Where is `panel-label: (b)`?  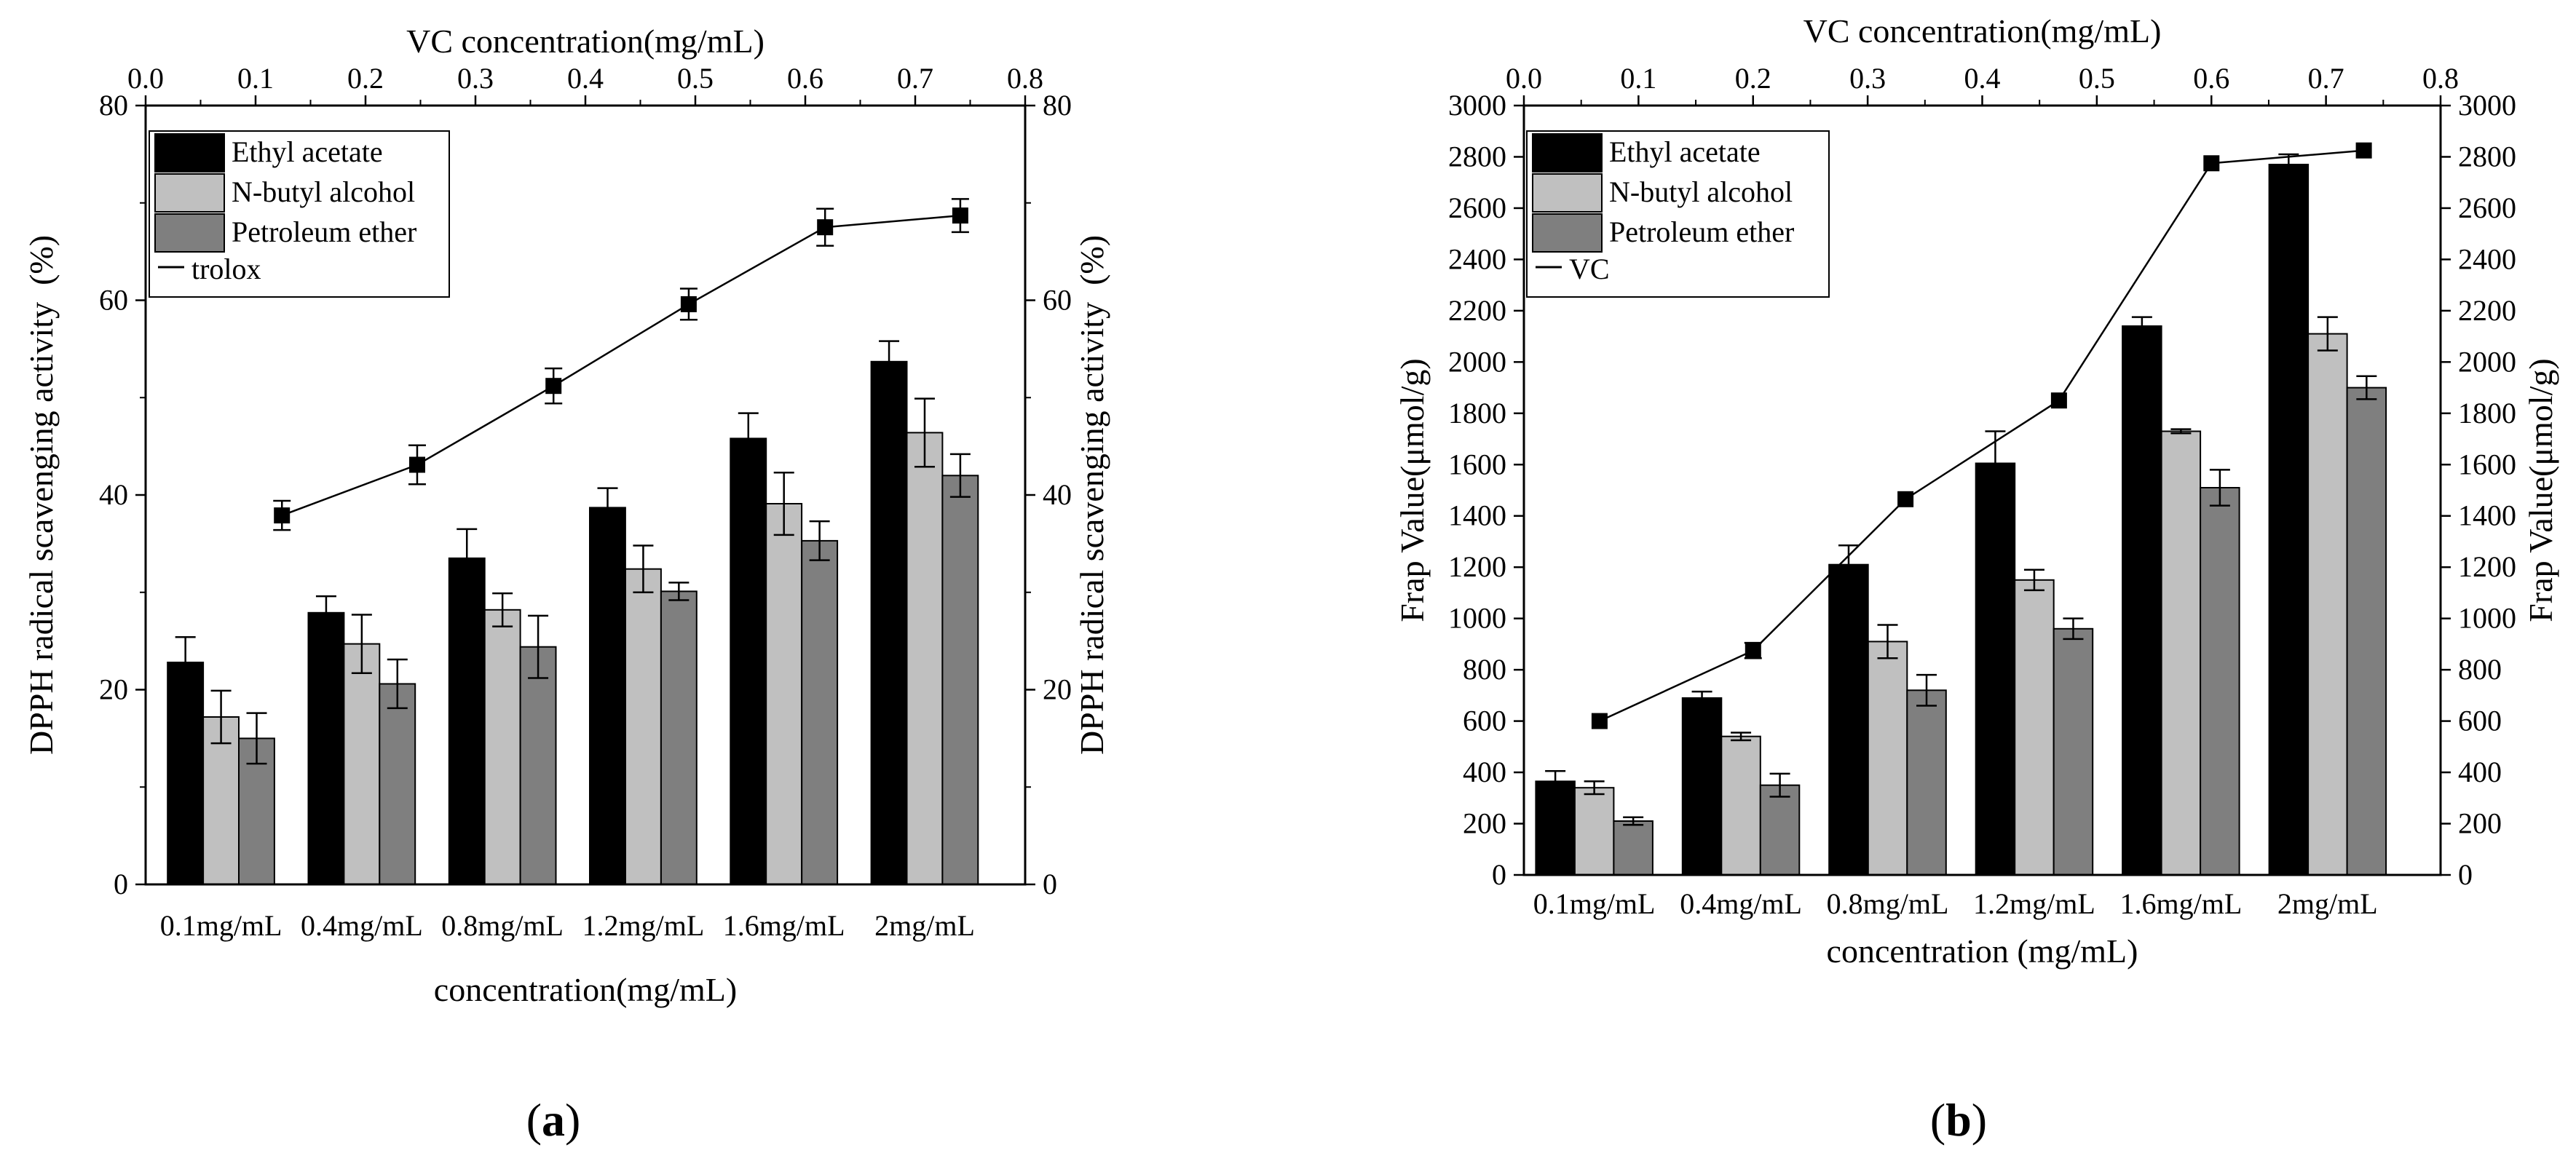 panel-label: (b) is located at coordinates (1959, 1120).